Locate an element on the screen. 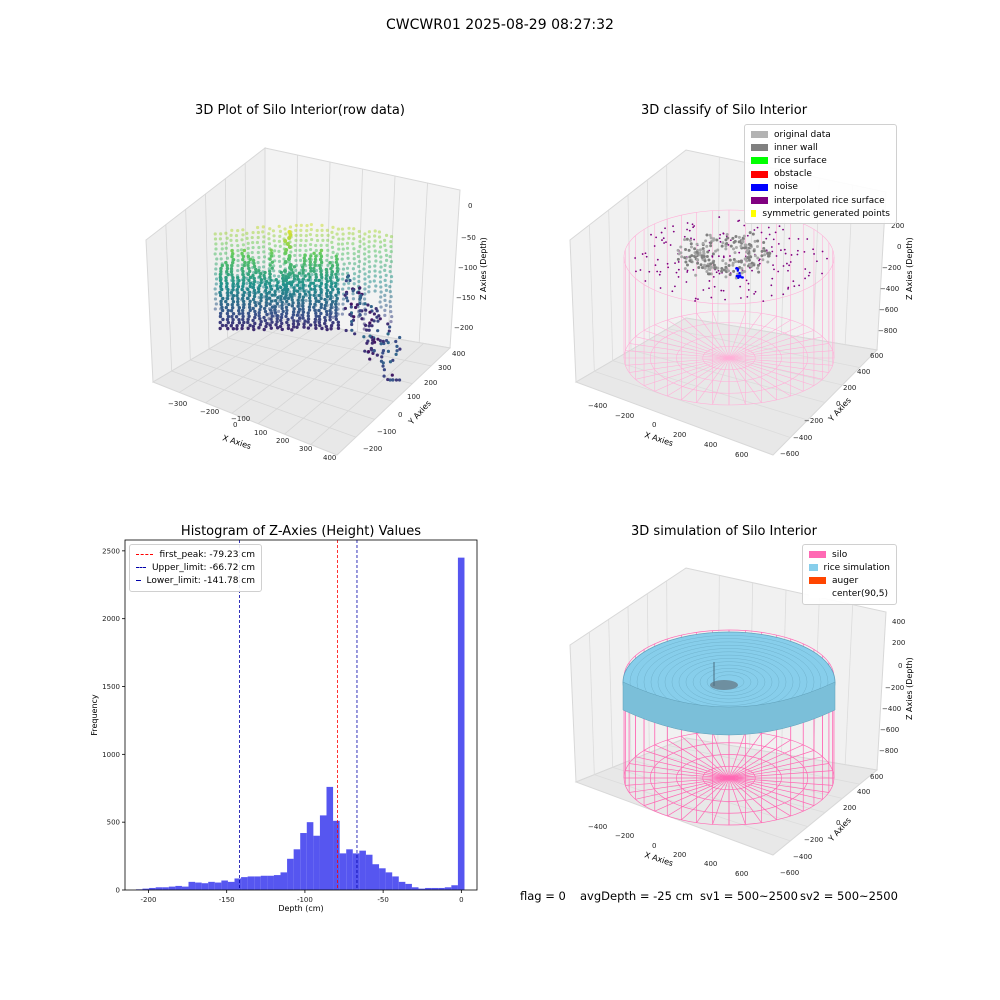  legend-label: noise is located at coordinates (786, 187).